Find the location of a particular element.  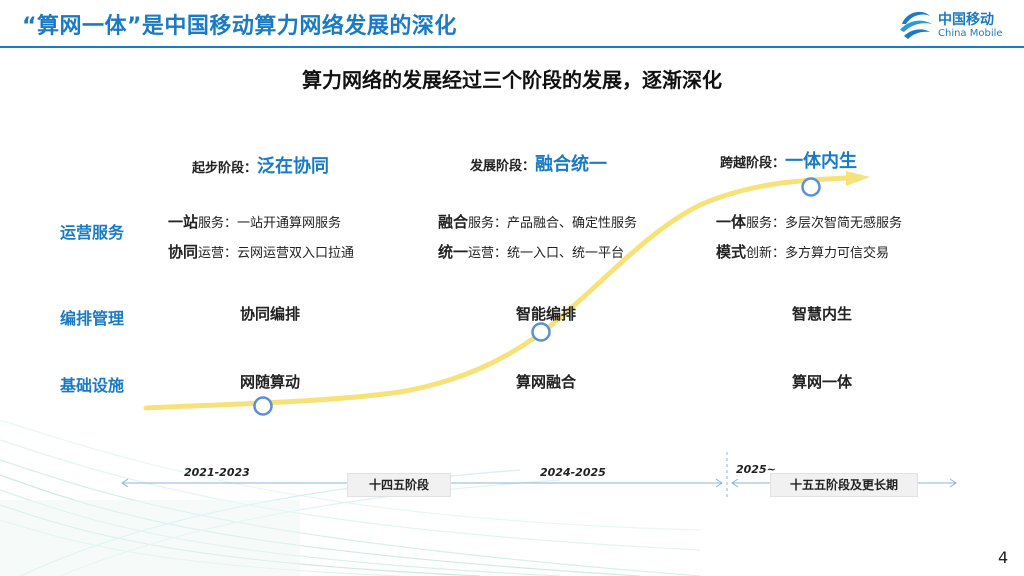

slide-title: “算网一体”是中国移动算力网络发展的深化 is located at coordinates (239, 26).